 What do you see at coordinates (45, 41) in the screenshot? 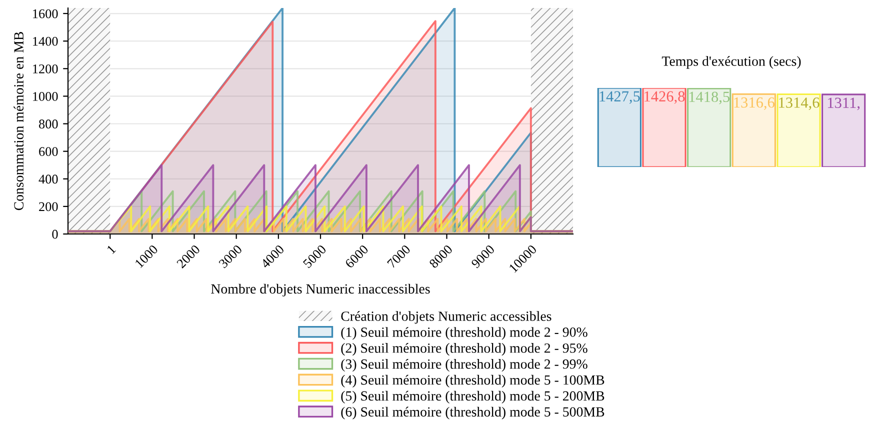
I see `y-tick-label: 1400` at bounding box center [45, 41].